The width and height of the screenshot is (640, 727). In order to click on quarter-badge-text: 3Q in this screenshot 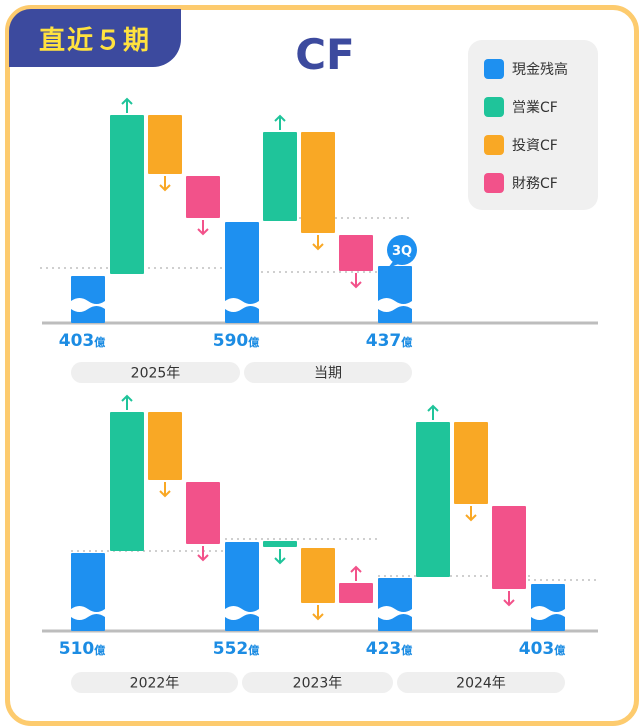, I will do `click(402, 251)`.